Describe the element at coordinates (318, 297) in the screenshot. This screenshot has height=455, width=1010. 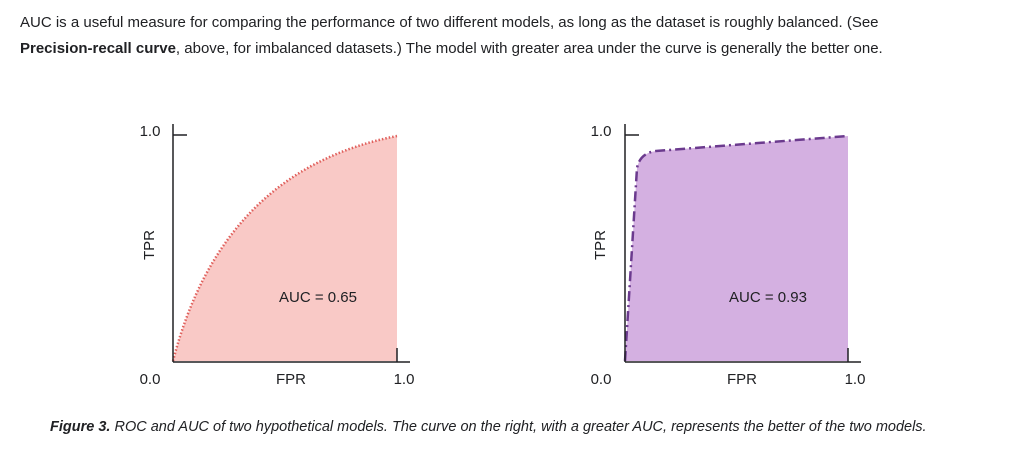
I see `annotation: AUC = 0.65` at that location.